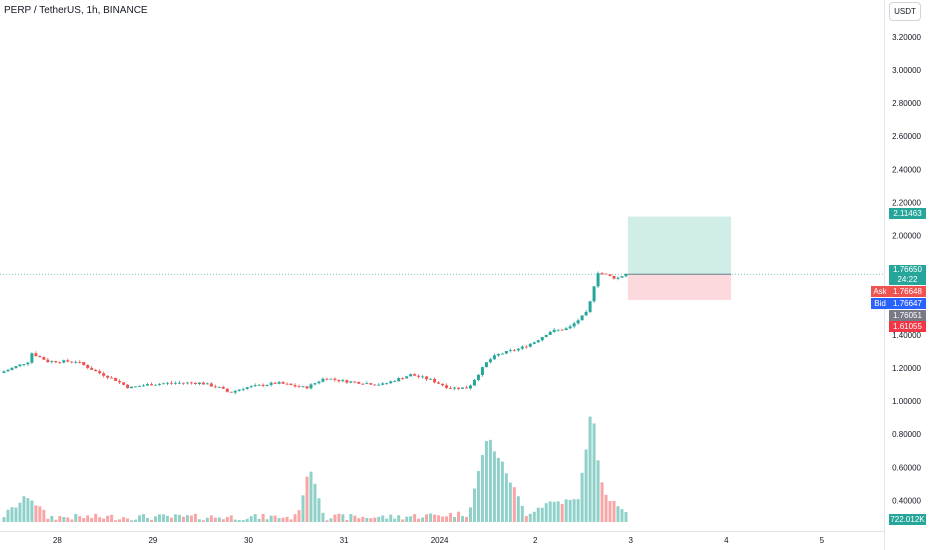 Image resolution: width=932 pixels, height=550 pixels. What do you see at coordinates (907, 275) in the screenshot?
I see `current-price-tag: 1.76650 24:22` at bounding box center [907, 275].